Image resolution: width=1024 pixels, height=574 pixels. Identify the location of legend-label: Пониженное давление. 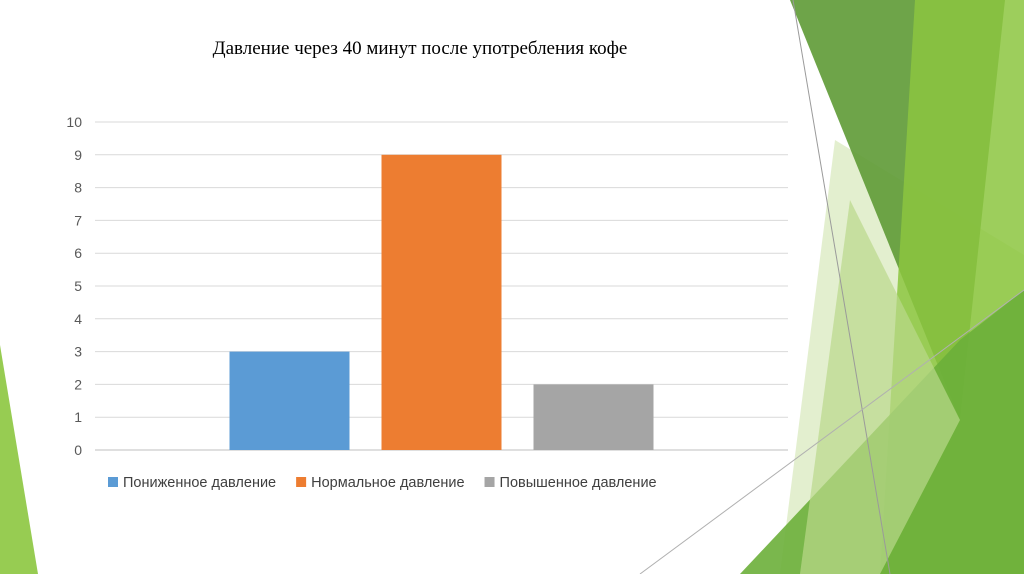
(199, 483).